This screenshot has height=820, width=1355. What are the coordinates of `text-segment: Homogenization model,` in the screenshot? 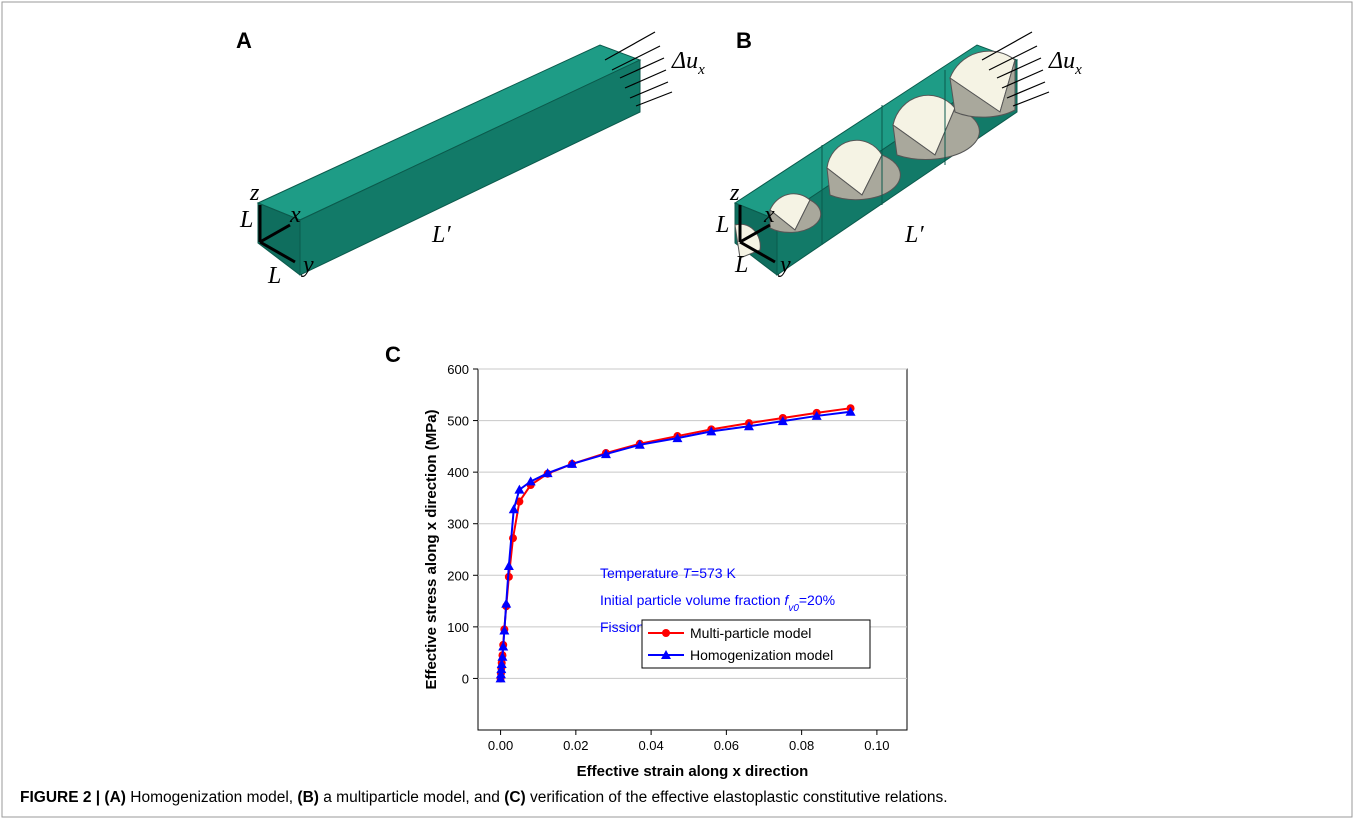 It's located at (211, 797).